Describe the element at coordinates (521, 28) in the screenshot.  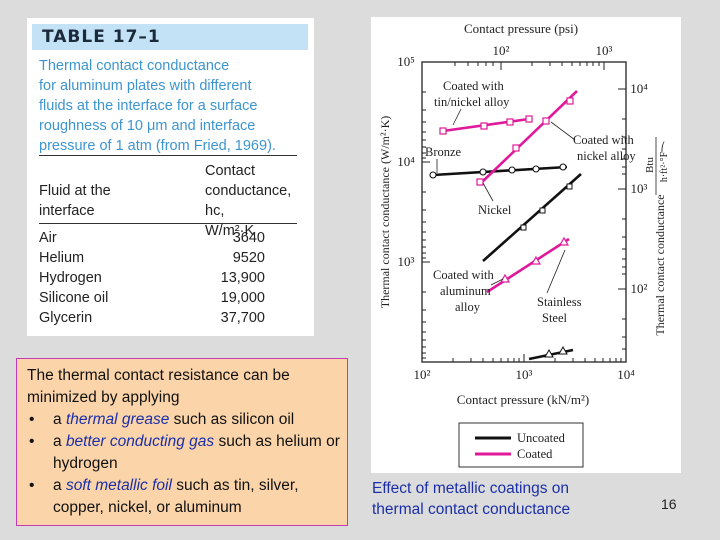
I see `top-axis-label: Contact pressure (psi)` at that location.